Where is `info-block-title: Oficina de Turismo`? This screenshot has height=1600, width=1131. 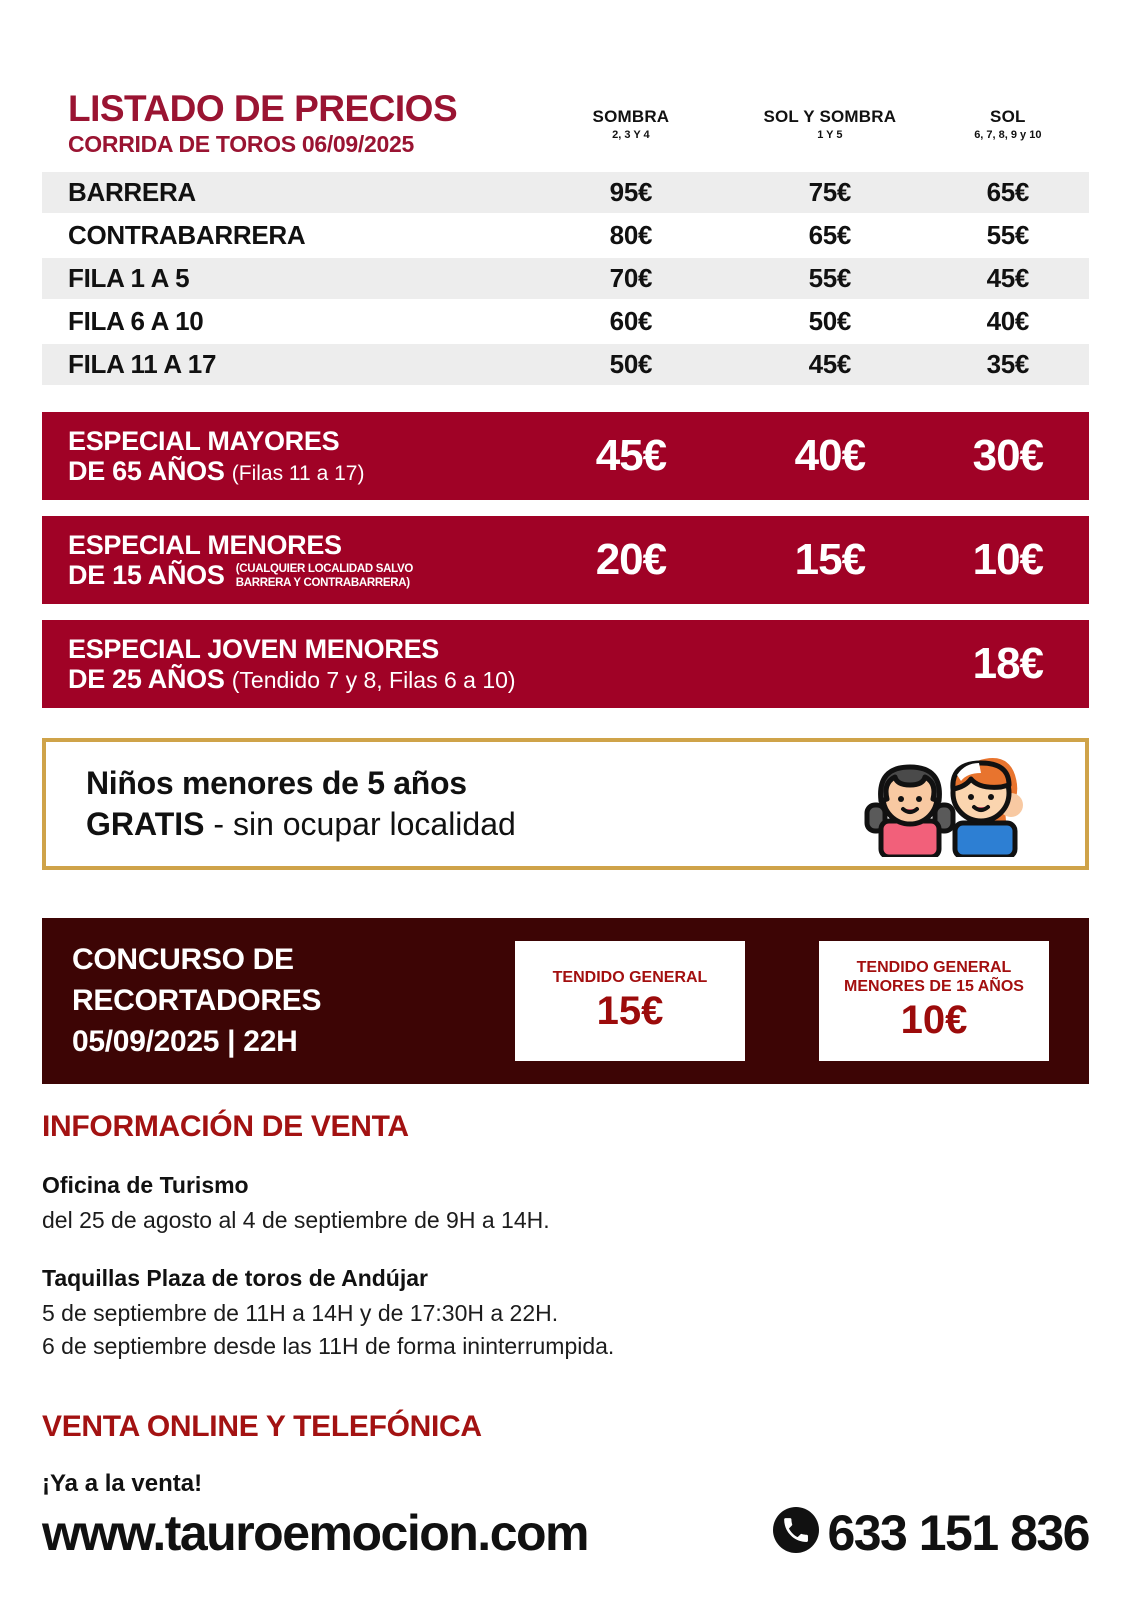 info-block-title: Oficina de Turismo is located at coordinates (145, 1184).